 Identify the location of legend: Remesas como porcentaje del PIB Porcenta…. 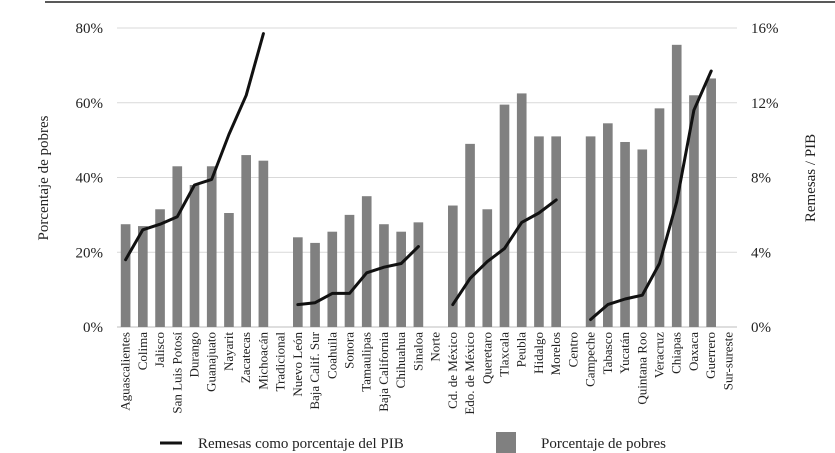
(413, 442).